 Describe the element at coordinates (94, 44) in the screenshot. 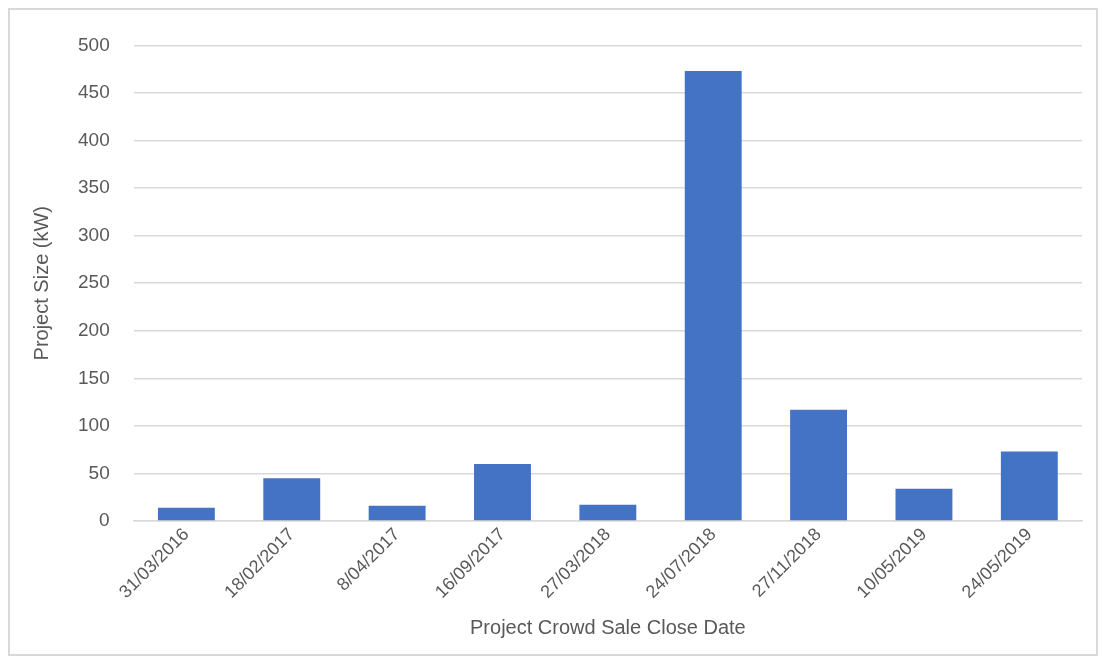

I see `y-tick-label: 500` at that location.